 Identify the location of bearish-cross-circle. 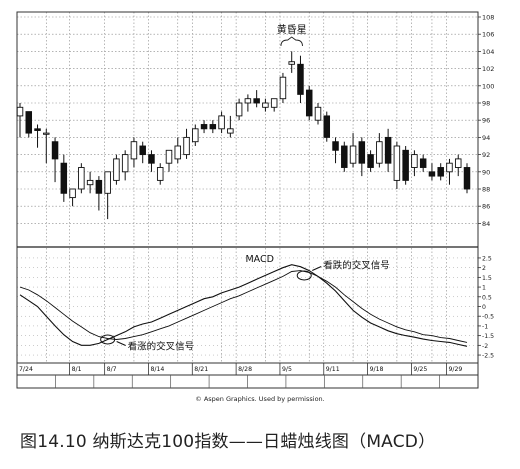
(304, 275).